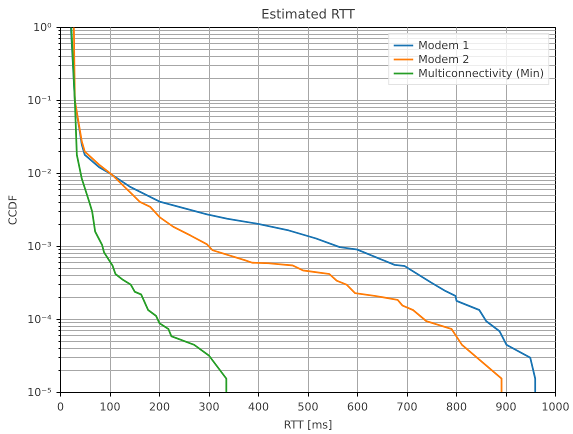 The image size is (573, 434). I want to click on x-tick-label: 200, so click(159, 407).